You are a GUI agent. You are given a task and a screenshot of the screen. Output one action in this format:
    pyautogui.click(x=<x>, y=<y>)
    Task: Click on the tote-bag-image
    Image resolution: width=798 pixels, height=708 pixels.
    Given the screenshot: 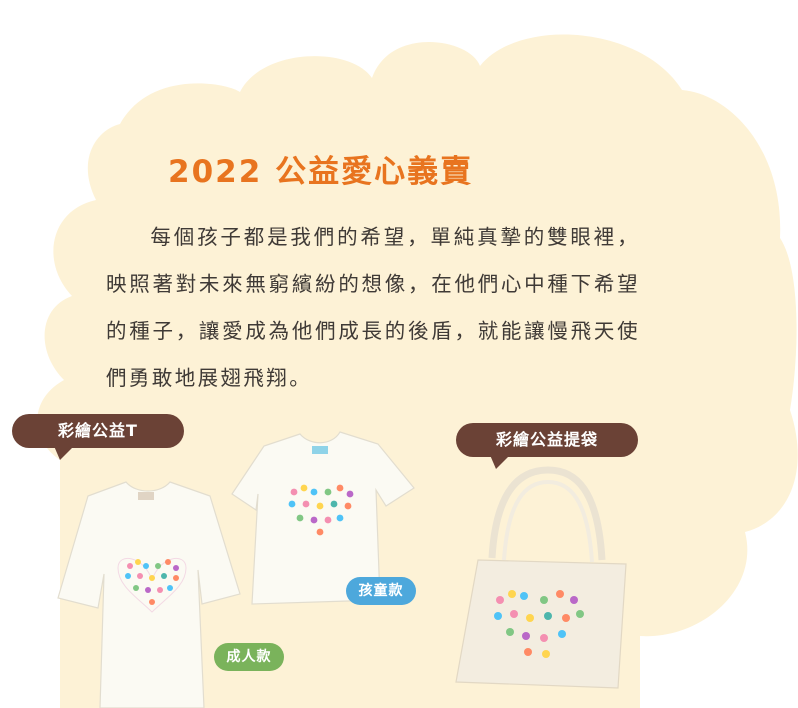 What is the action you would take?
    pyautogui.click(x=541, y=577)
    